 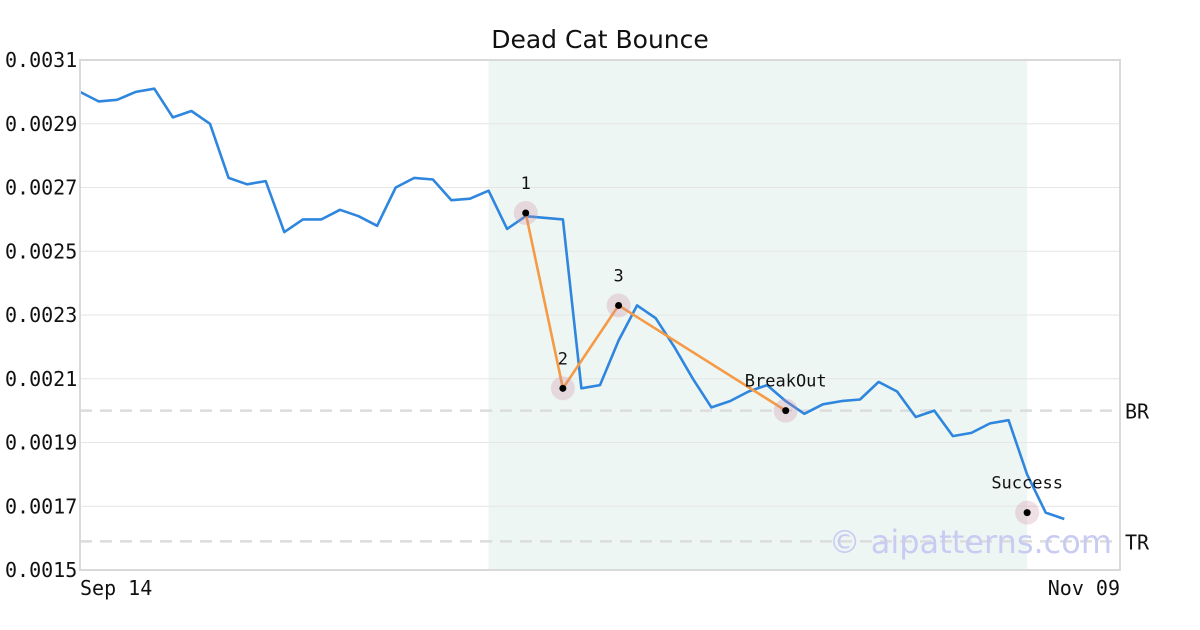 I want to click on y-tick-label: 0.0021, so click(x=41, y=379).